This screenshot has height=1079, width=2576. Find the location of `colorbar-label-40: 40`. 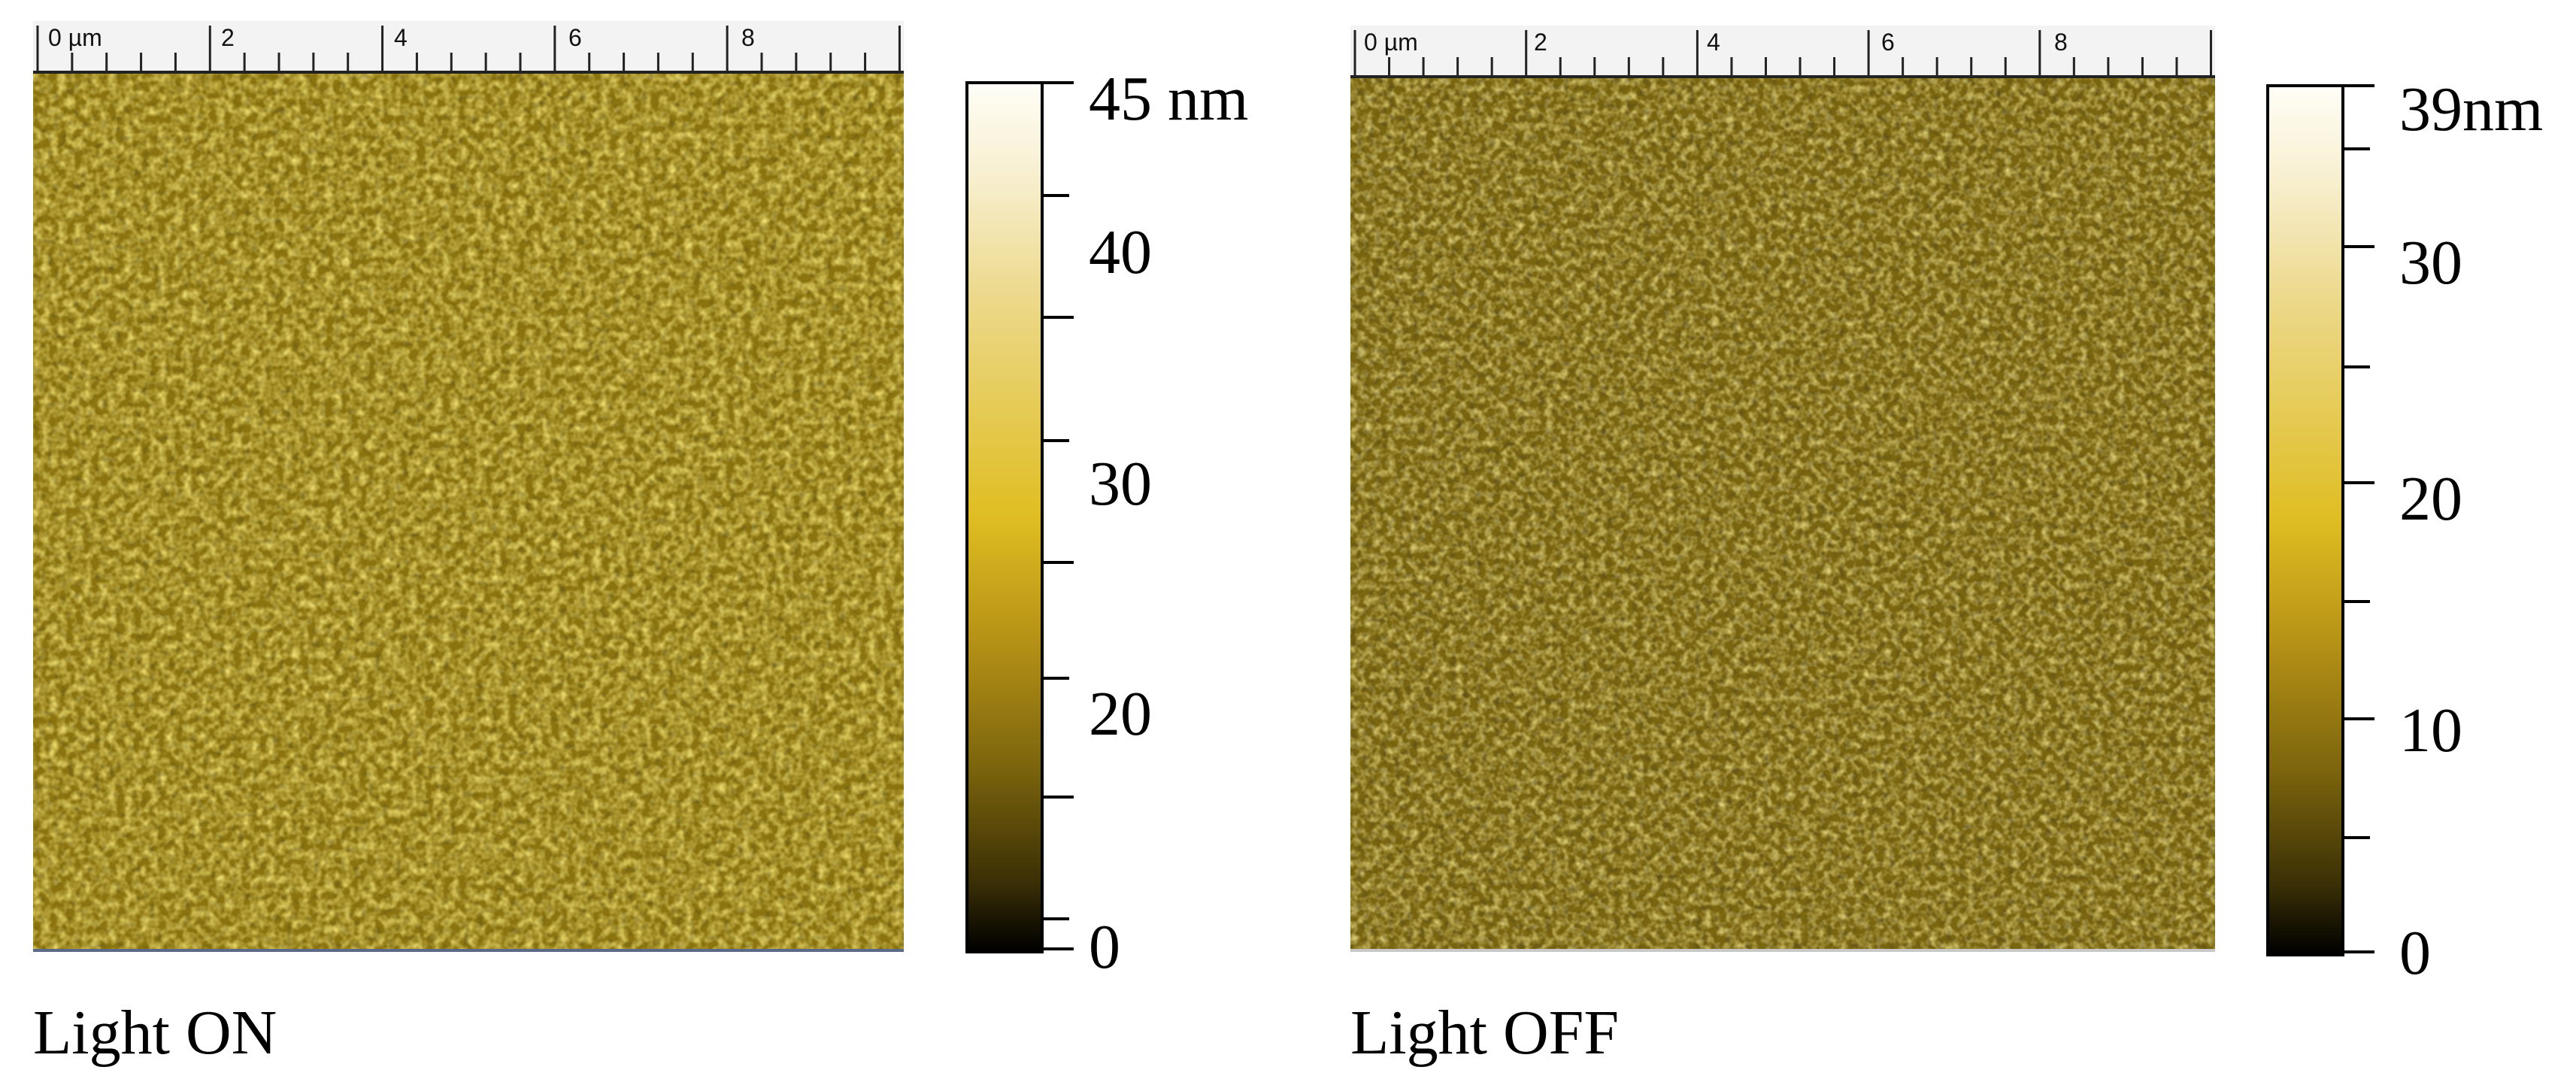

colorbar-label-40: 40 is located at coordinates (1120, 252).